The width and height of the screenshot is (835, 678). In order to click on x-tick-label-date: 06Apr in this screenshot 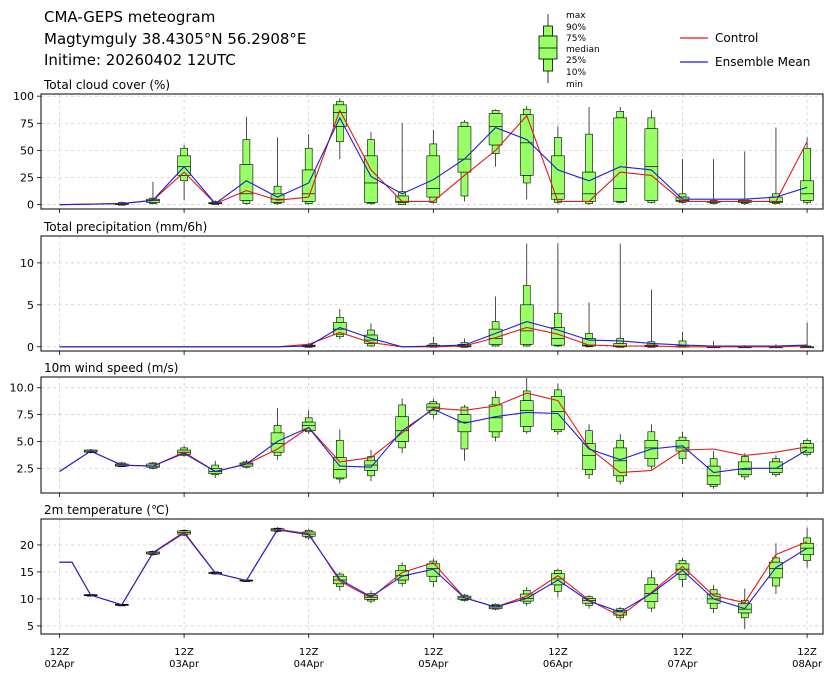, I will do `click(558, 664)`.